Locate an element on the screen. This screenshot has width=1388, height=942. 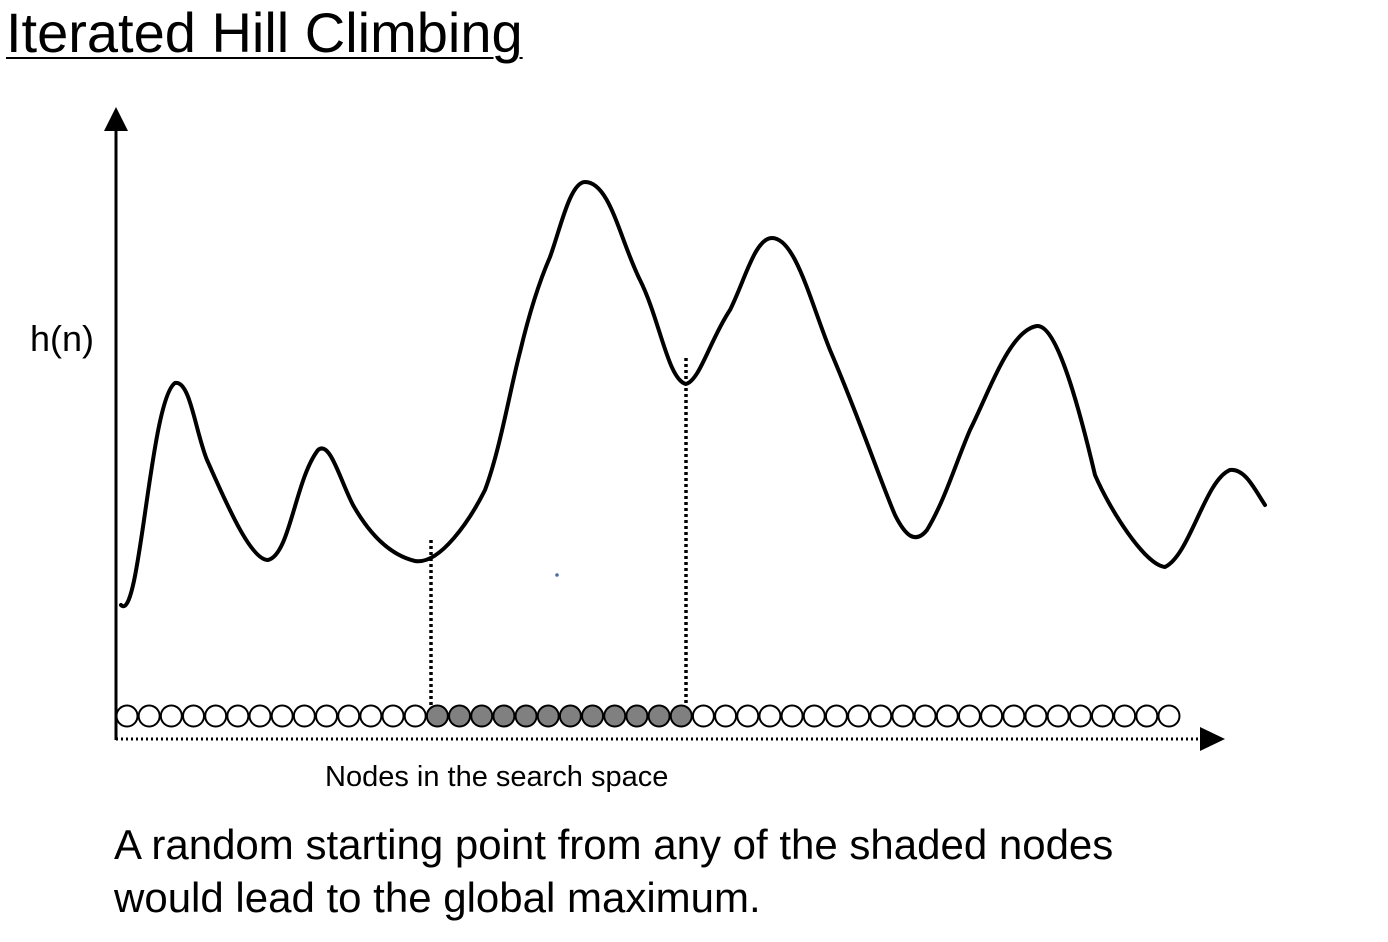
y-axis-label: h(n) is located at coordinates (62, 338).